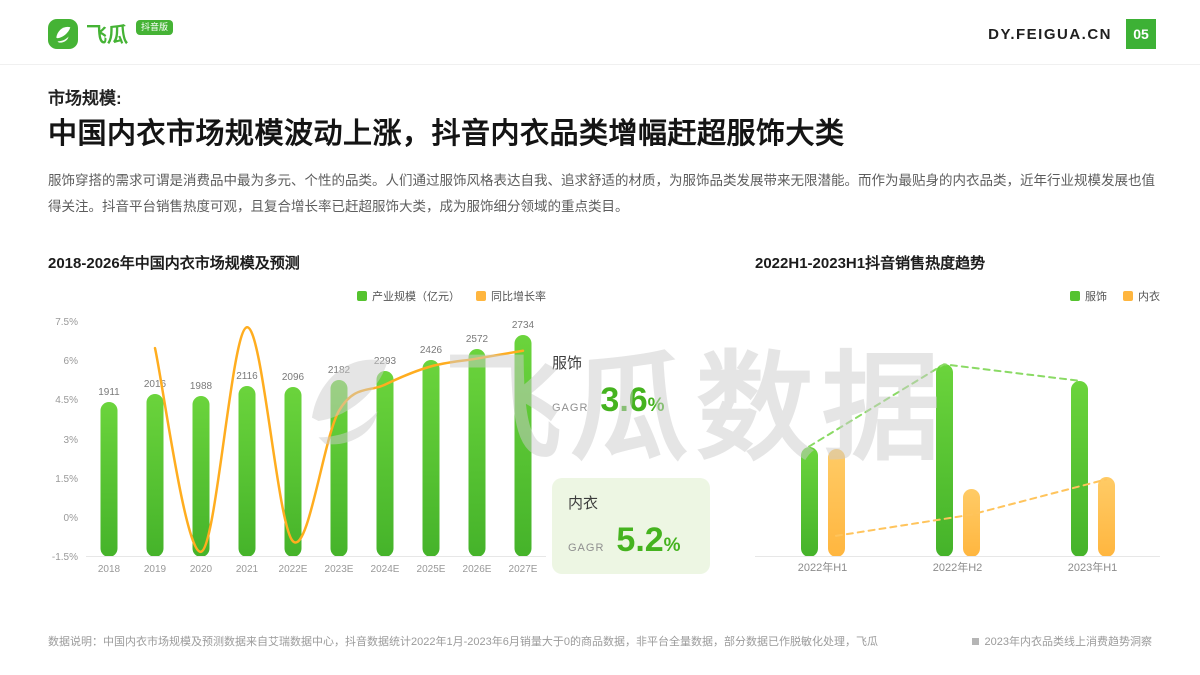 The image size is (1200, 675). I want to click on page-number-badge: 05, so click(1141, 34).